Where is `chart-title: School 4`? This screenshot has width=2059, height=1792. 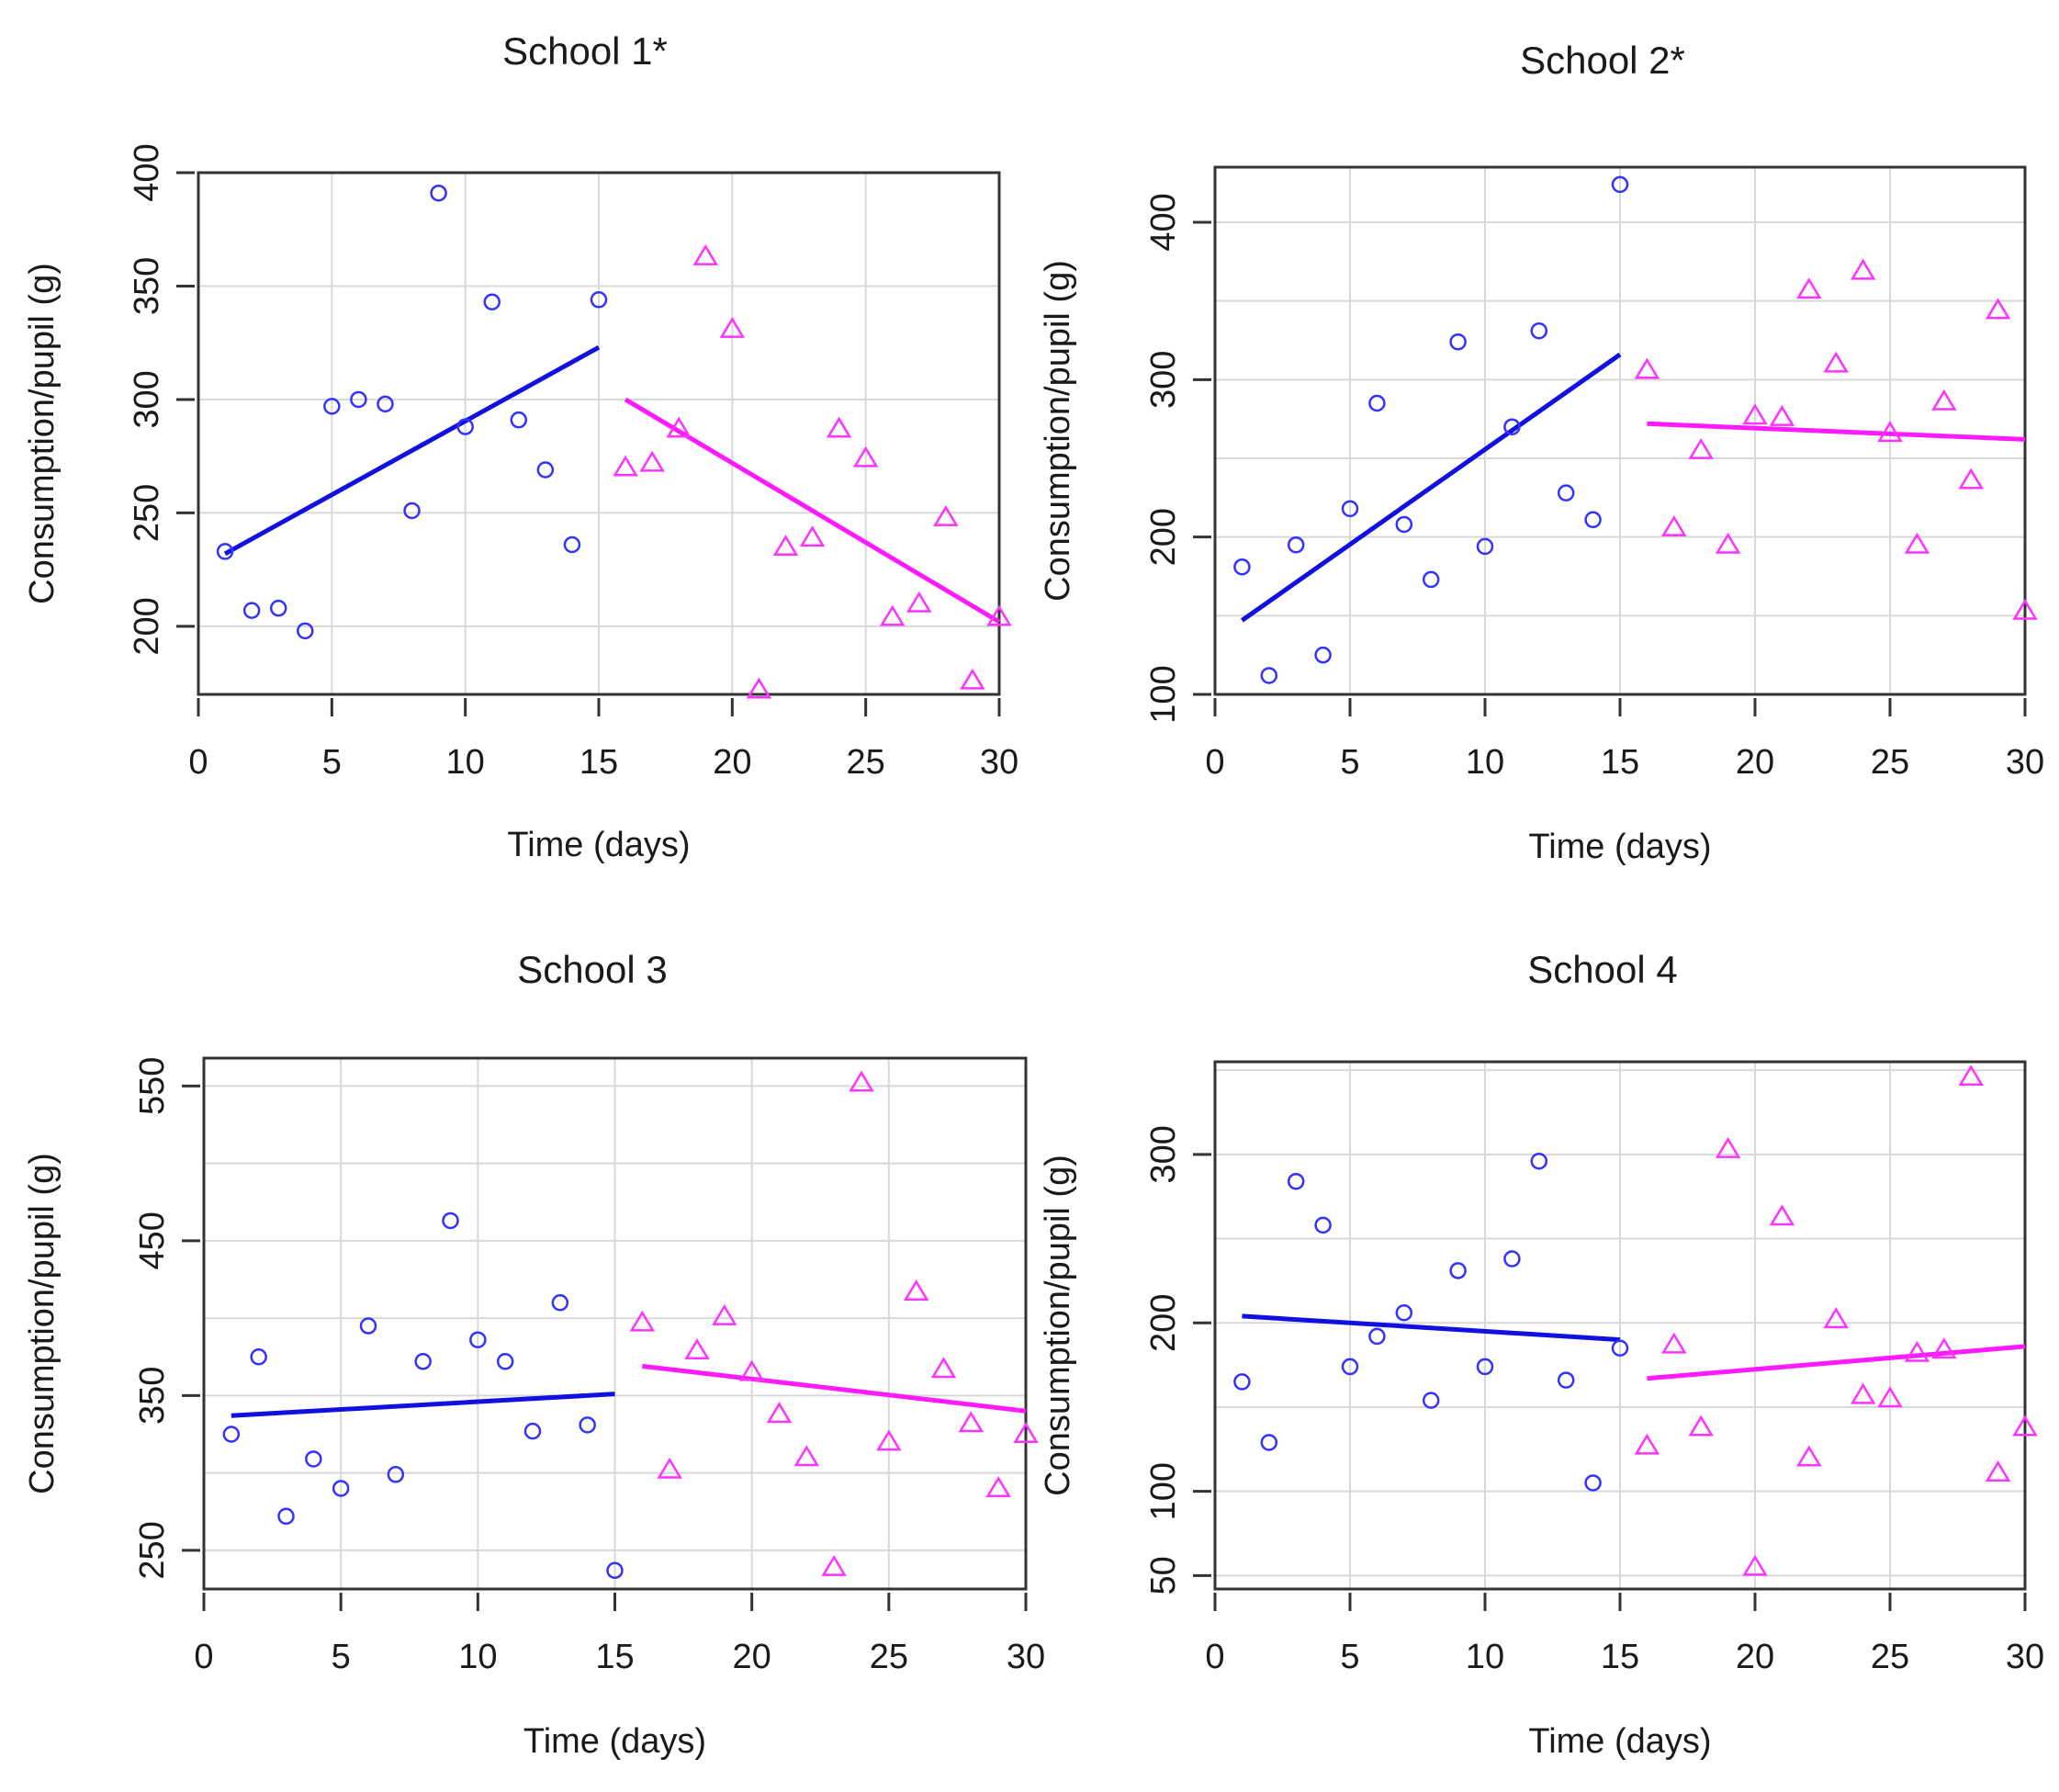 chart-title: School 4 is located at coordinates (1602, 969).